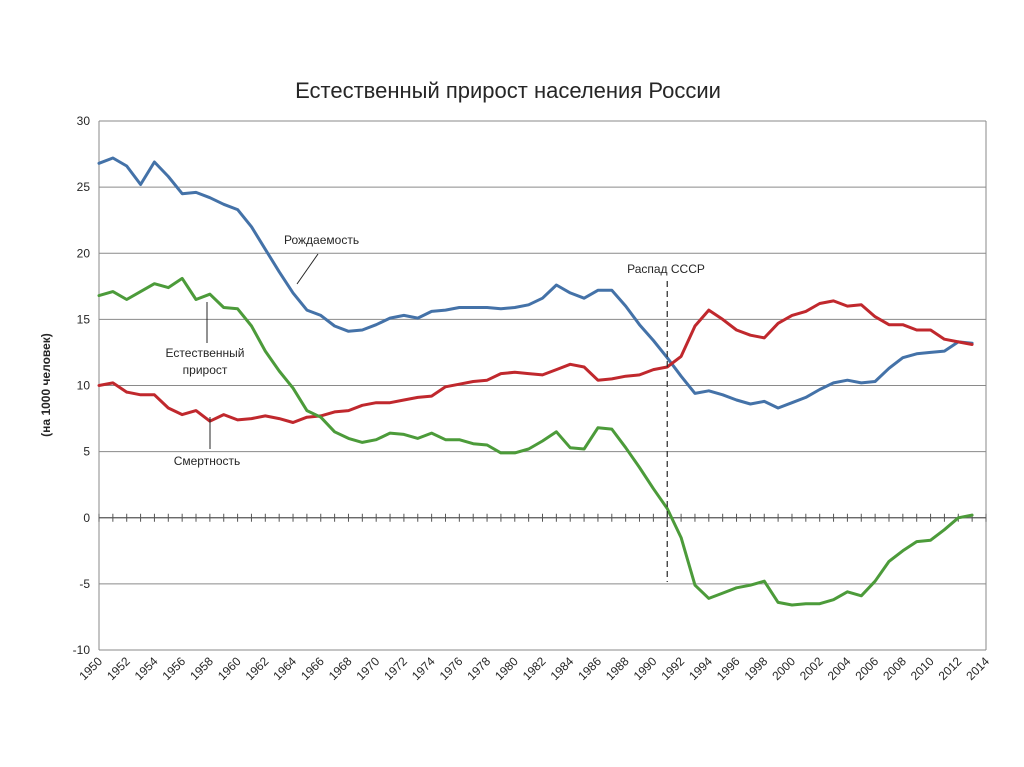 The image size is (1024, 767). Describe the element at coordinates (922, 668) in the screenshot. I see `x-tick-label: 2010` at that location.